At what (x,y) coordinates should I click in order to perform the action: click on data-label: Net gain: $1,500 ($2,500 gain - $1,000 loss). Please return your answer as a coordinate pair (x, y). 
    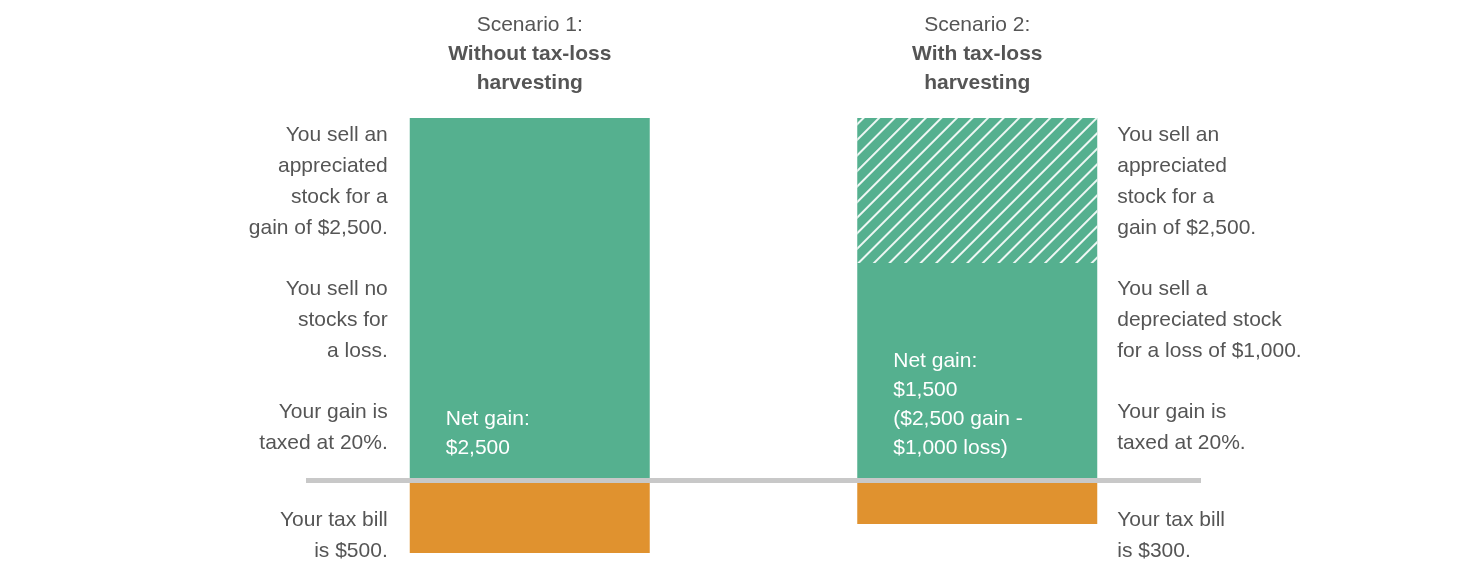
    Looking at the image, I should click on (958, 402).